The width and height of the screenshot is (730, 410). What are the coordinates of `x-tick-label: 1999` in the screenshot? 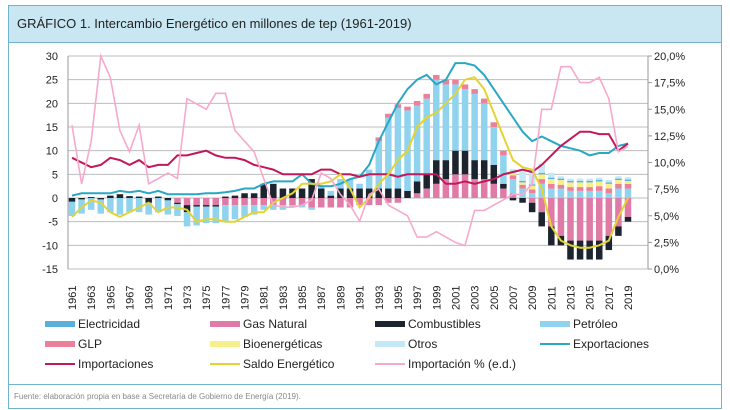 It's located at (437, 298).